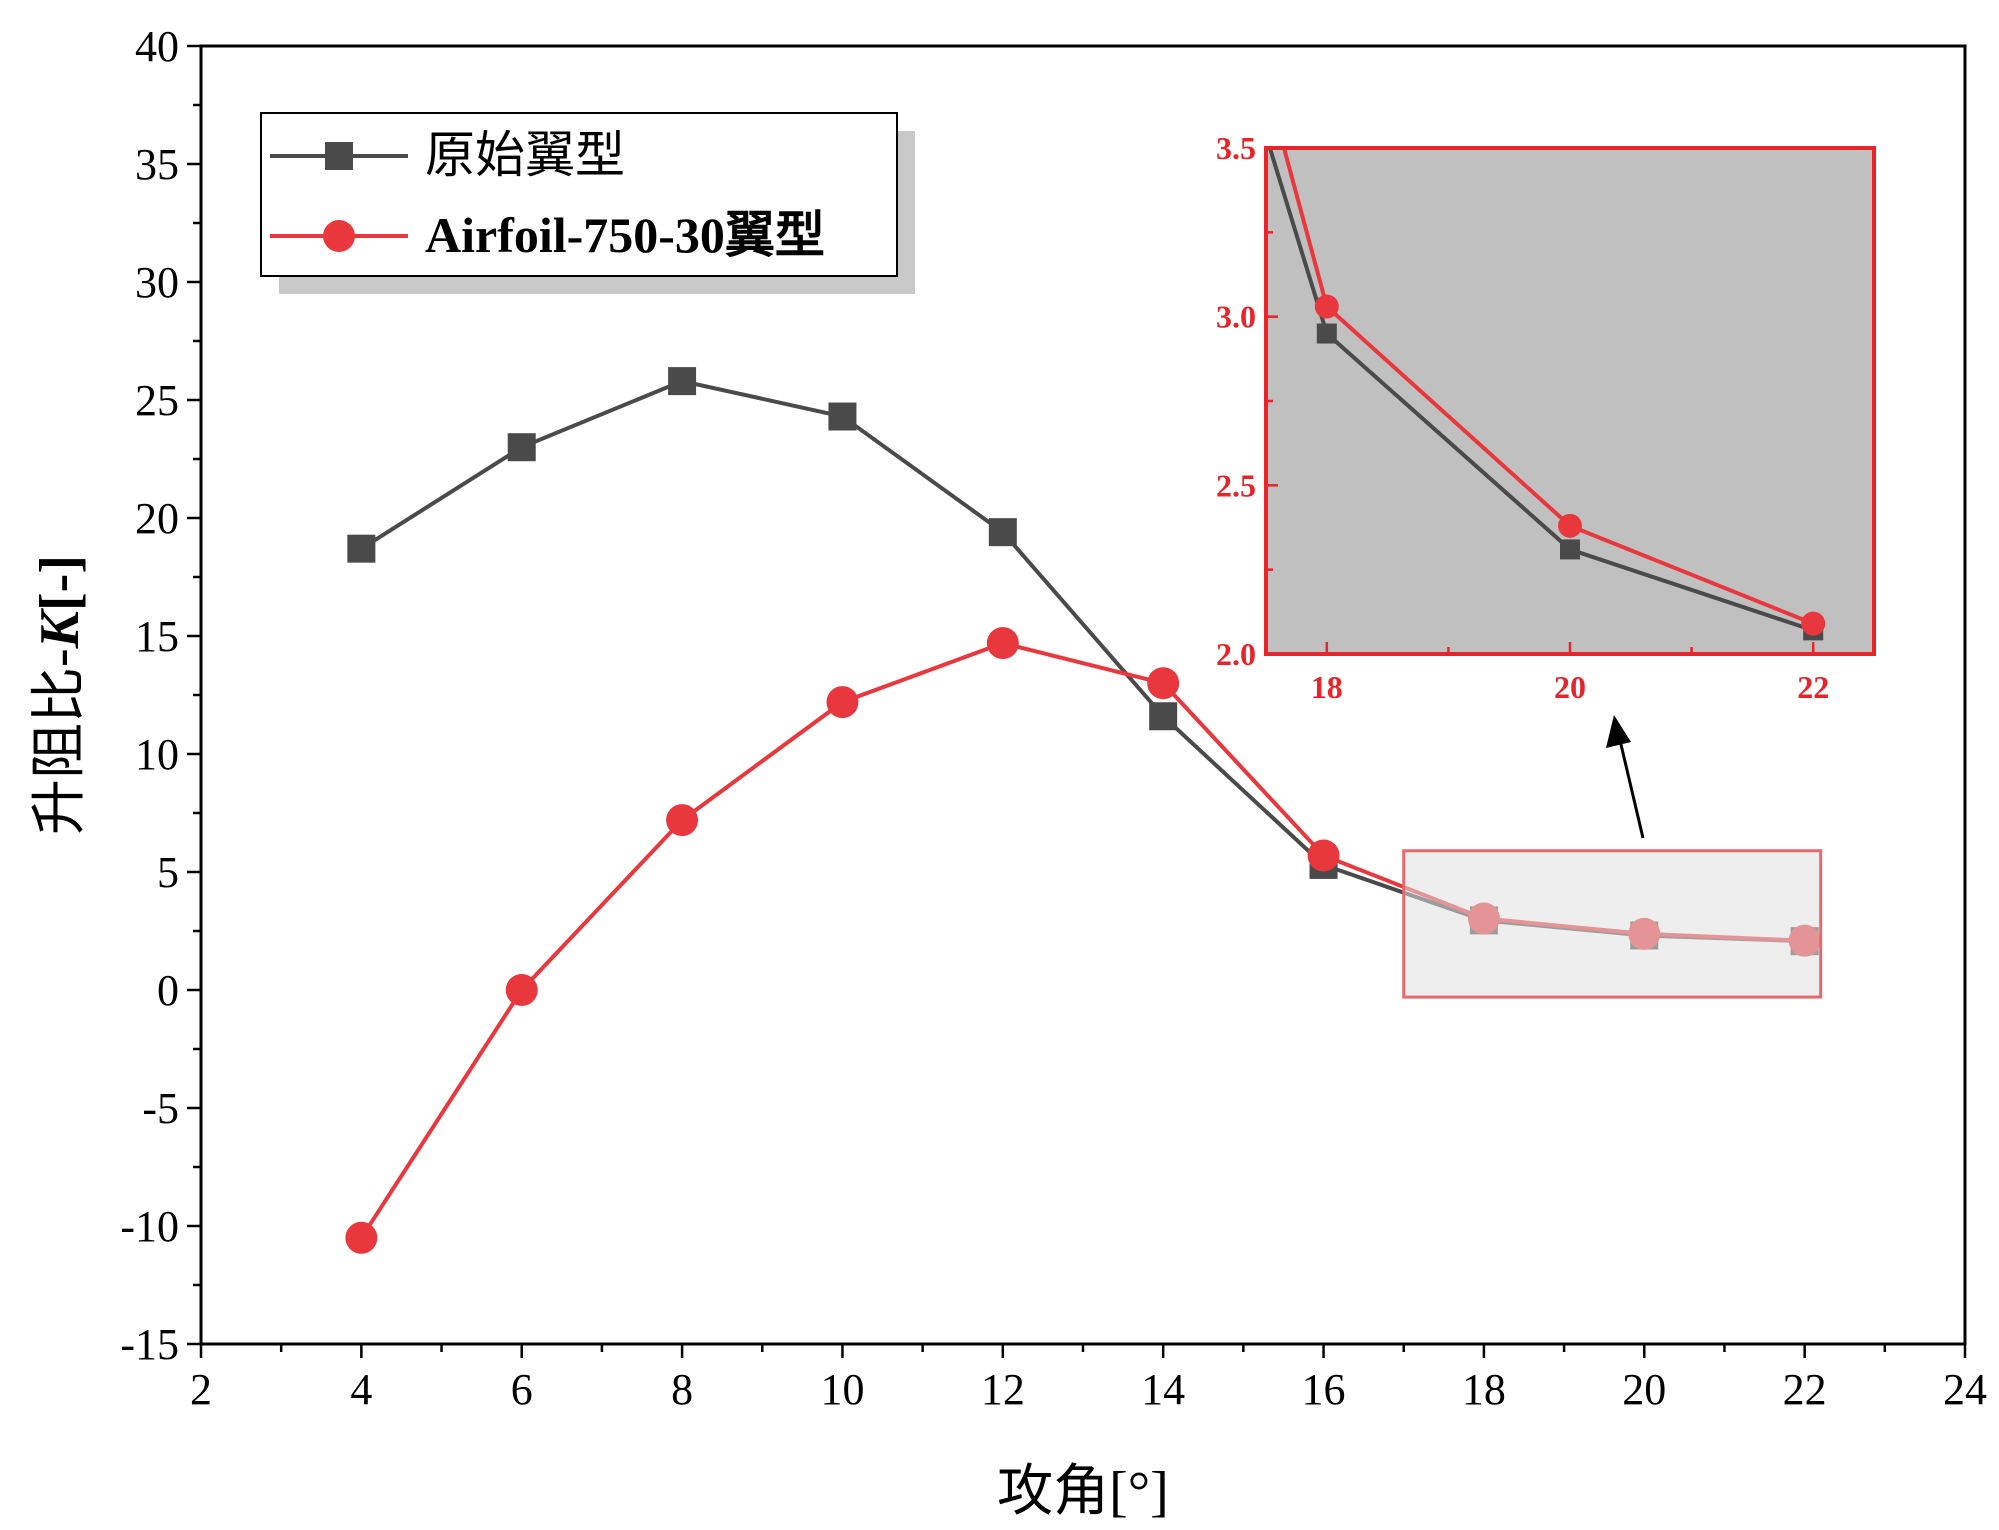 The image size is (1999, 1530). Describe the element at coordinates (1965, 1389) in the screenshot. I see `x-tick-label: 24` at that location.